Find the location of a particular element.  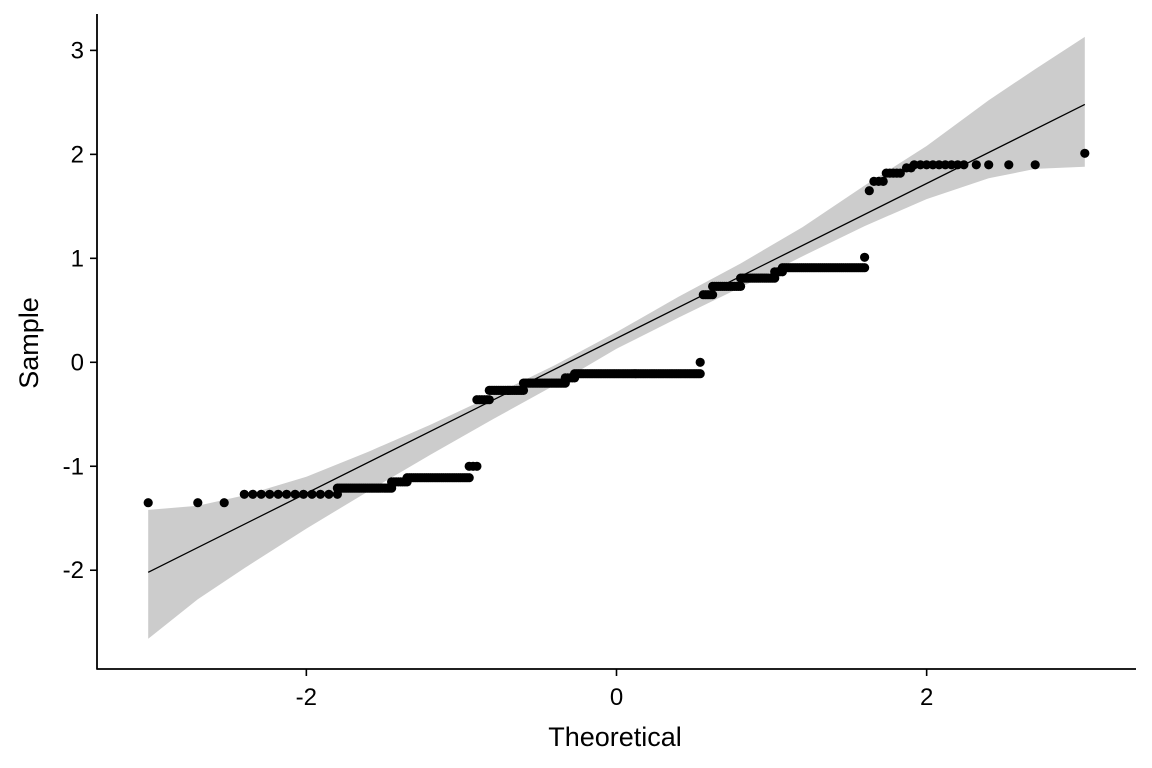

y-tick-label: -2 is located at coordinates (73, 570).